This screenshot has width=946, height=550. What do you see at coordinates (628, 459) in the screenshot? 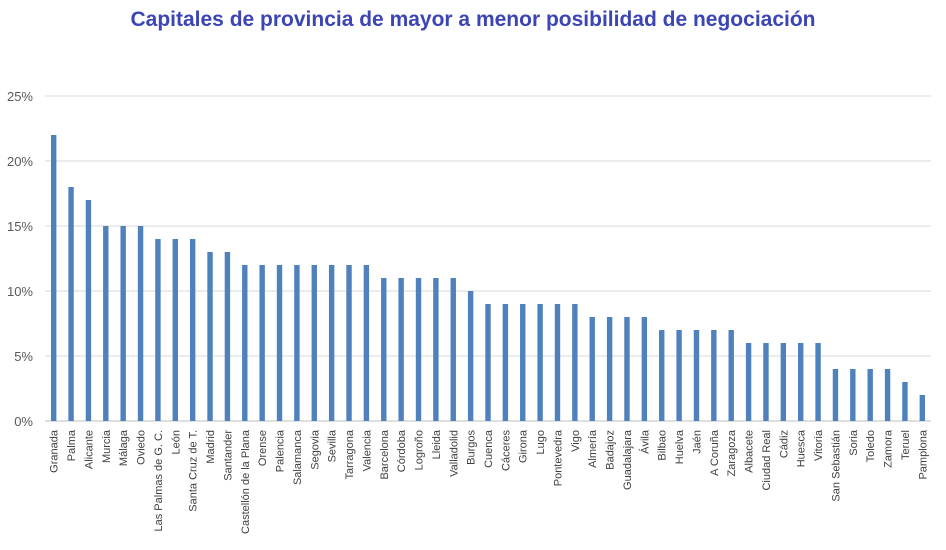
I see `x-tick-label: Guadalajara` at bounding box center [628, 459].